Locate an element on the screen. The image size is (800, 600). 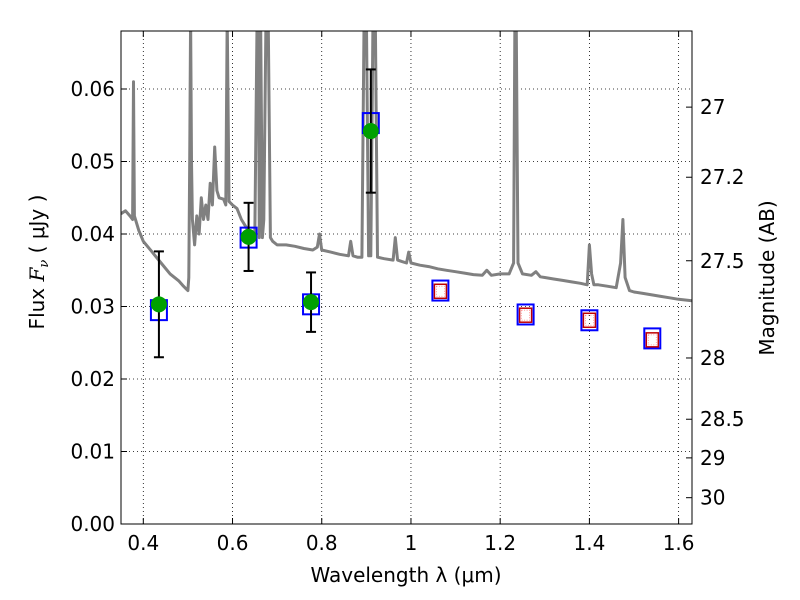
y-axis-label: Flux Fν ( μJy ) is located at coordinates (38, 262).